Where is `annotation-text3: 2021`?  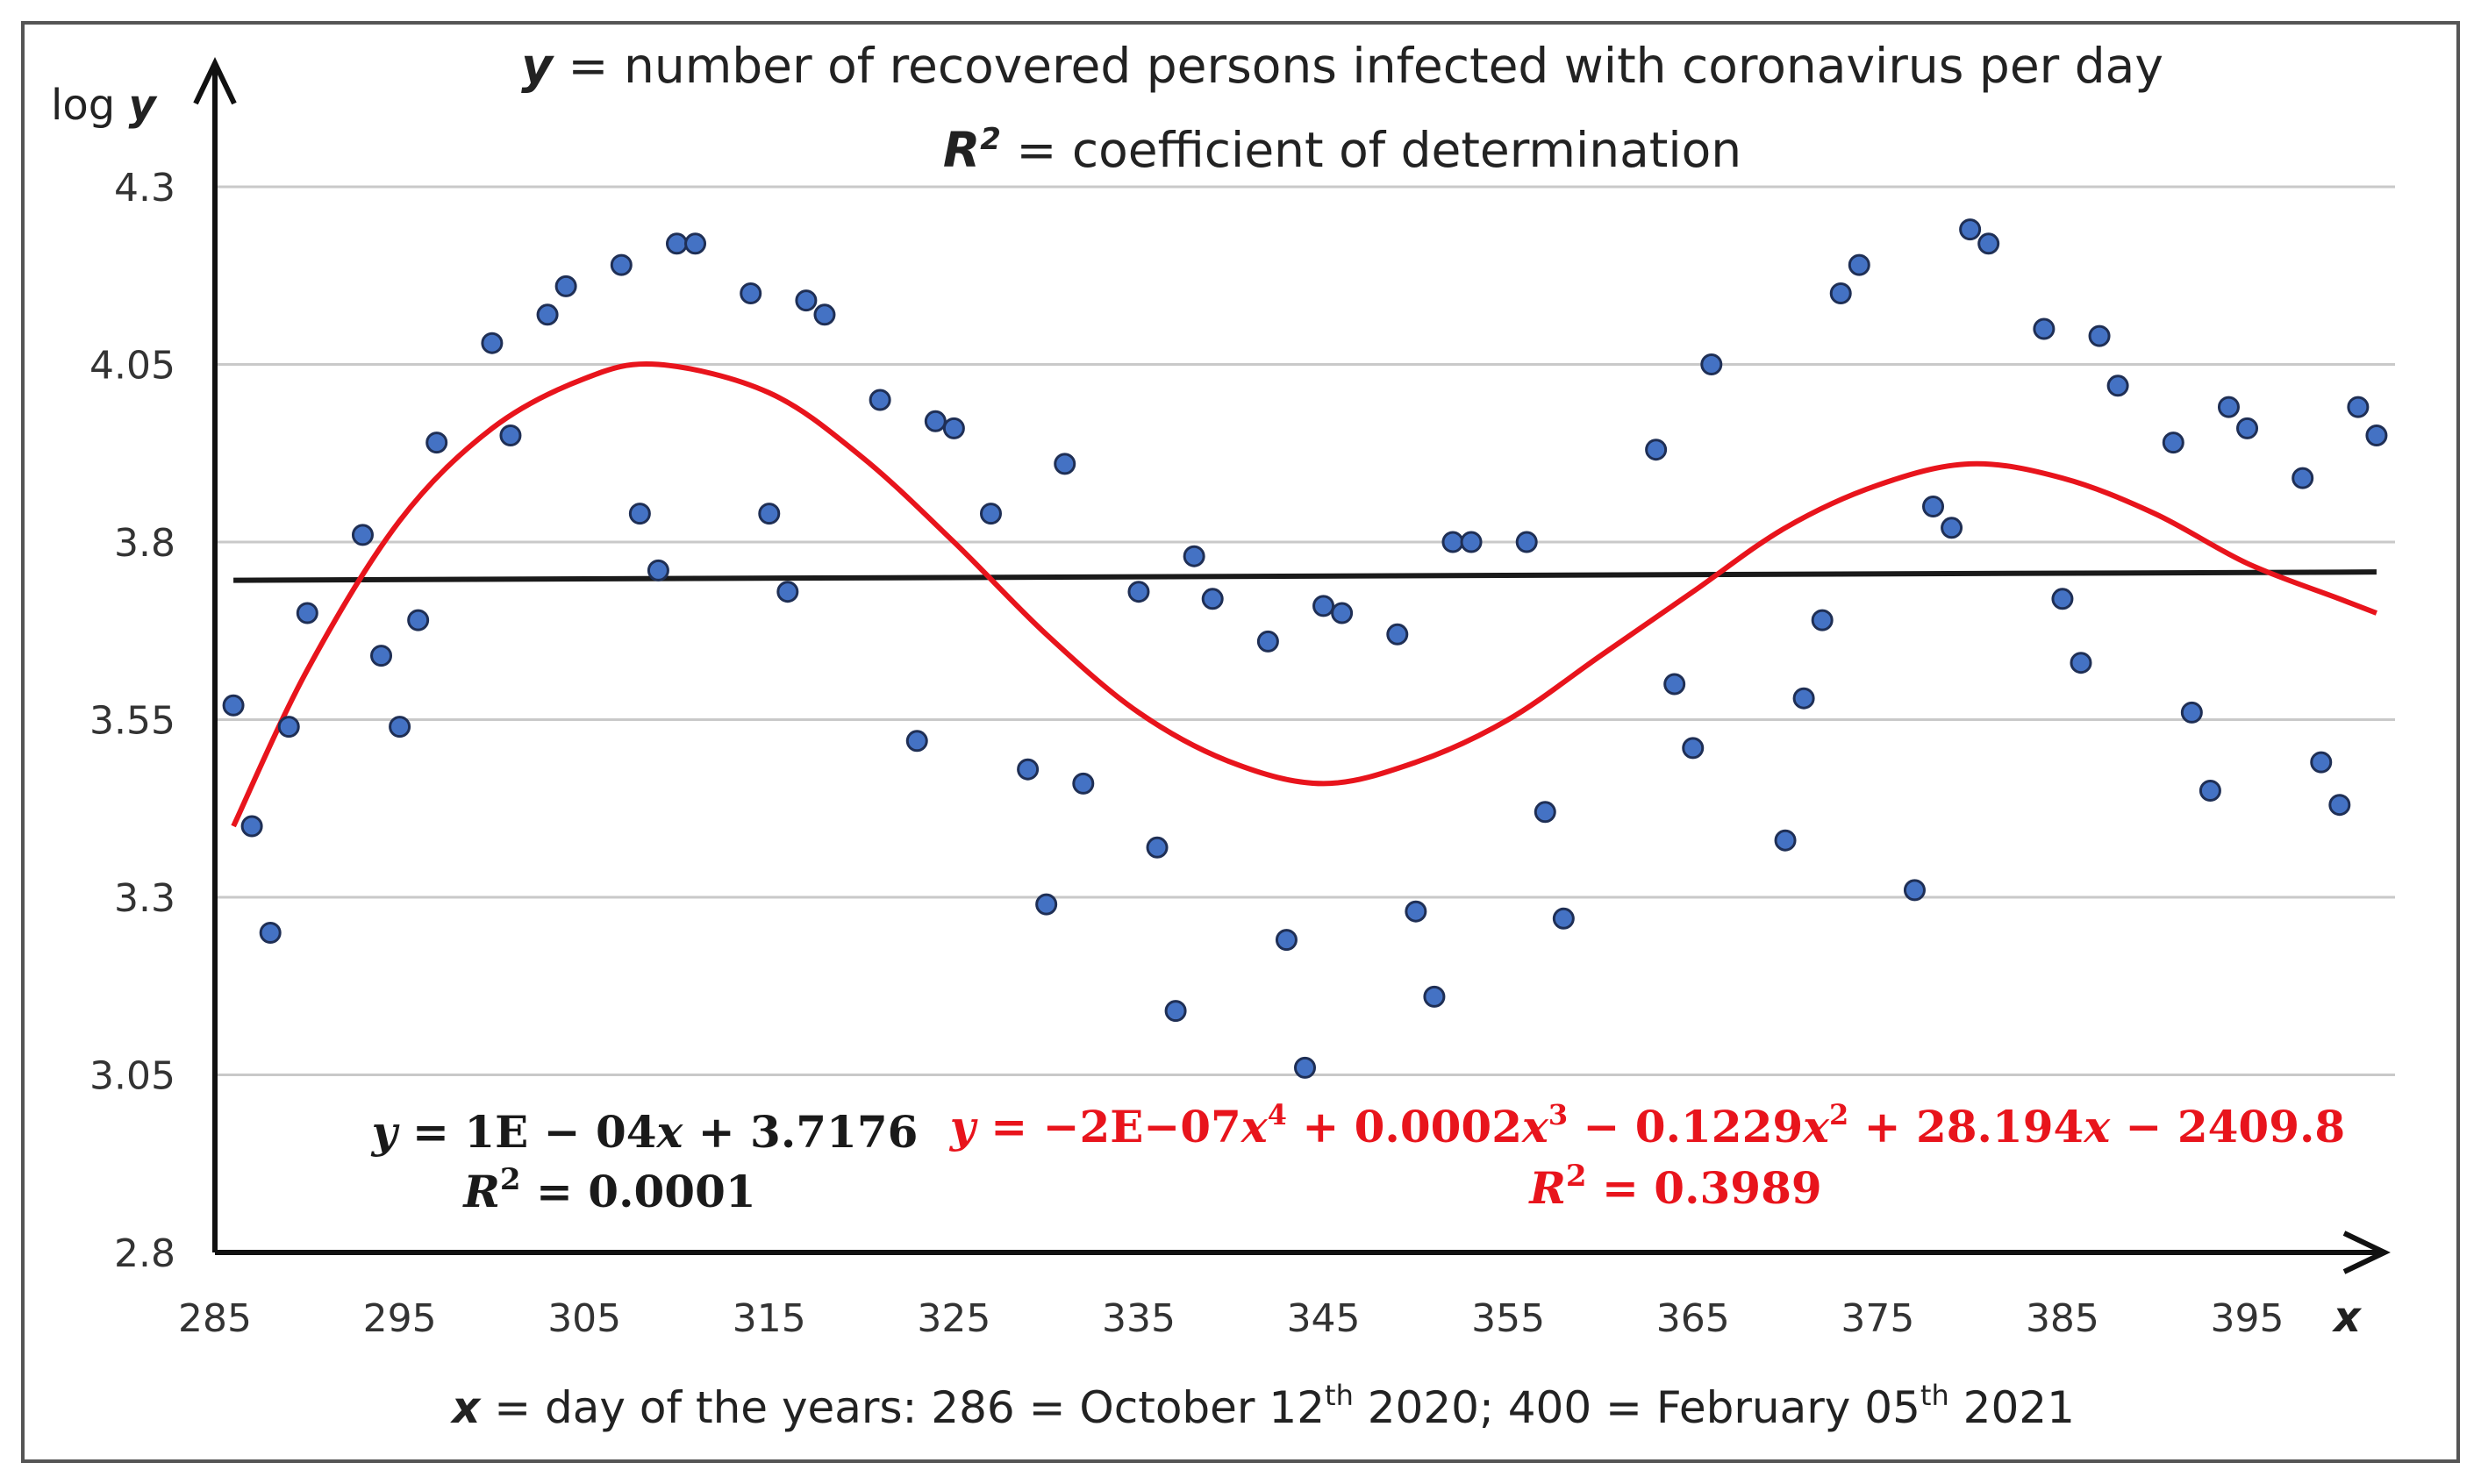
annotation-text3: 2021 is located at coordinates (2012, 1408).